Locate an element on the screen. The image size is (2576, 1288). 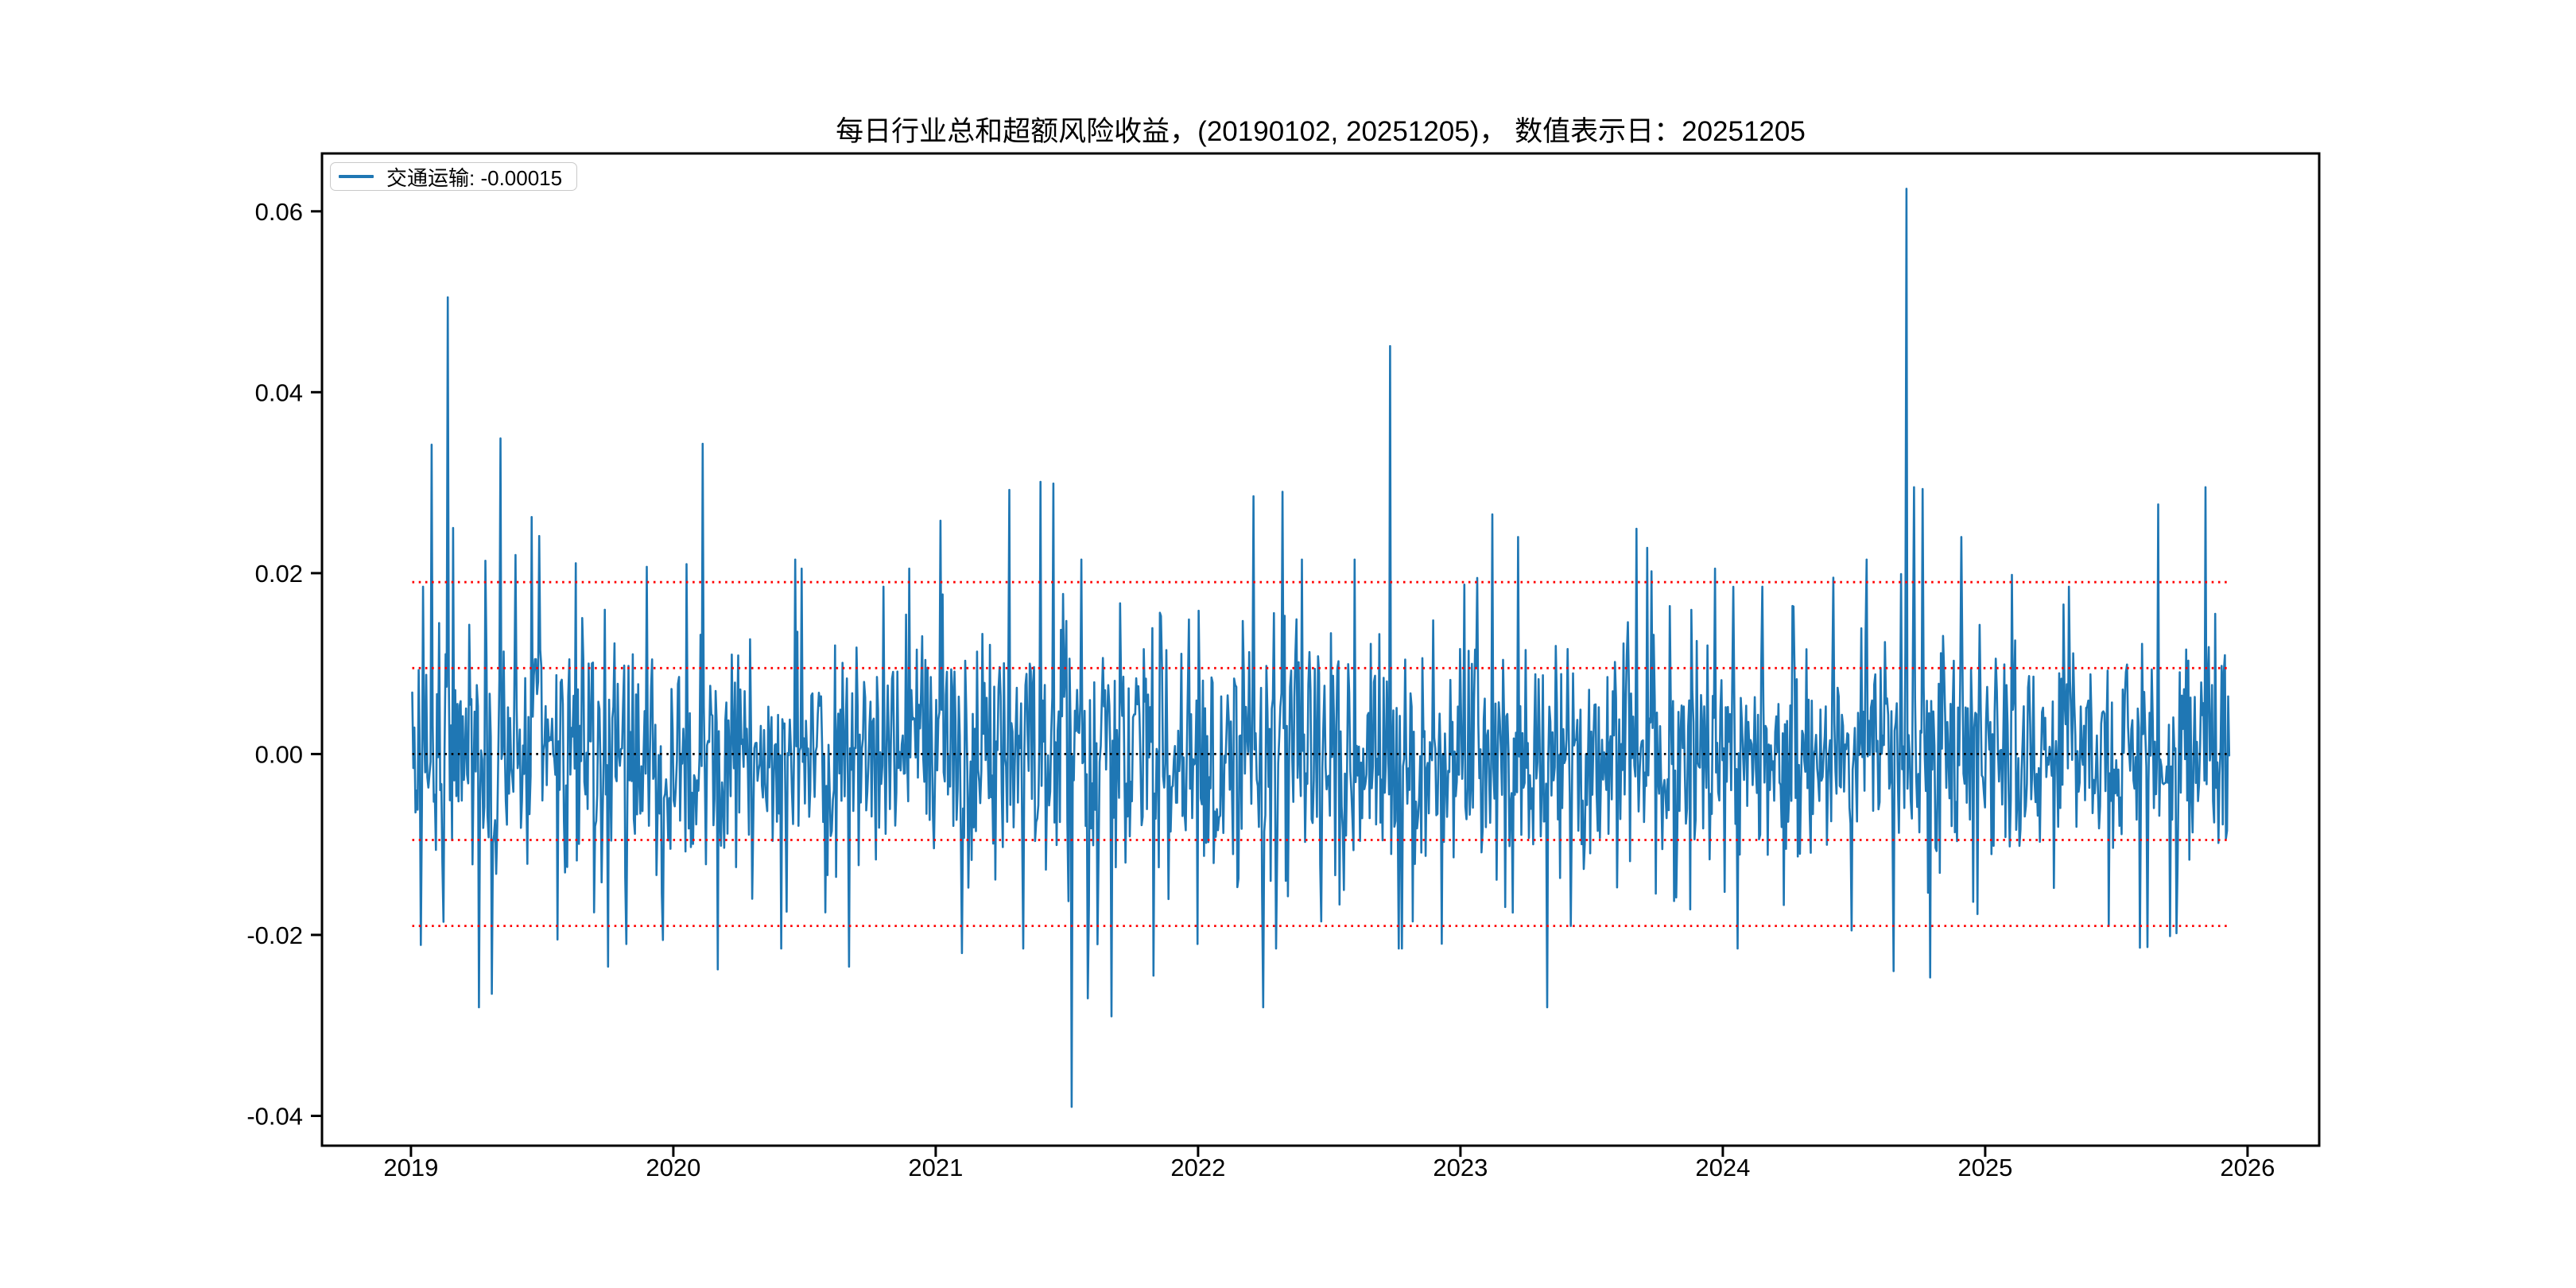
x-tick-label: 2026 is located at coordinates (2248, 1167).